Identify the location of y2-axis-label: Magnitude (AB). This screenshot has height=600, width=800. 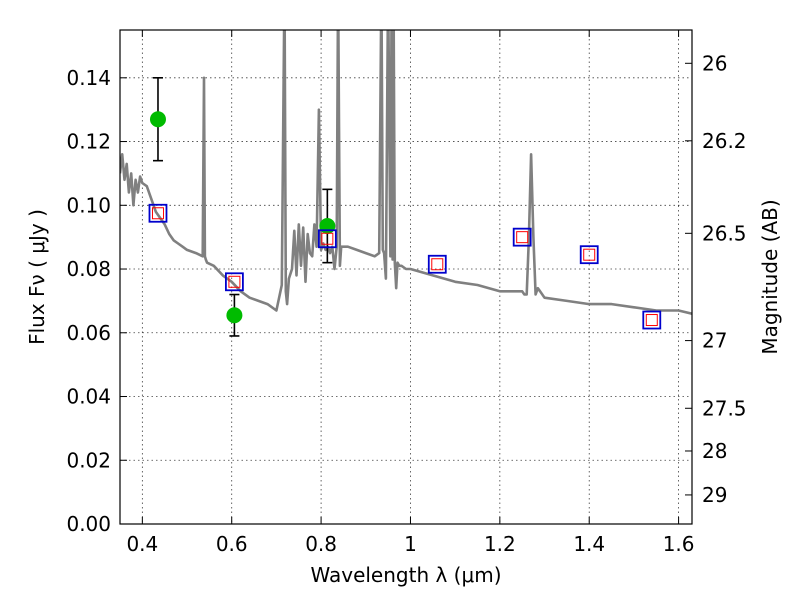
(770, 276).